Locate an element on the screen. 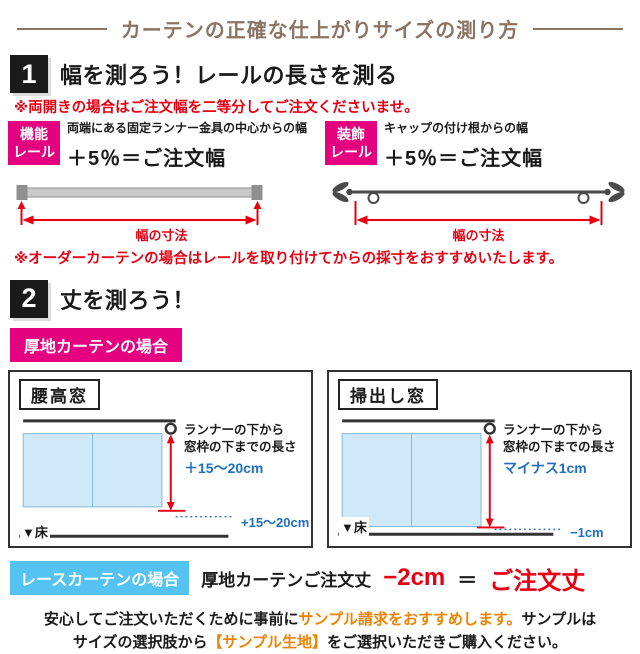 The height and width of the screenshot is (654, 640). thick-curtain-label: 厚地カーテンの場合 is located at coordinates (96, 344).